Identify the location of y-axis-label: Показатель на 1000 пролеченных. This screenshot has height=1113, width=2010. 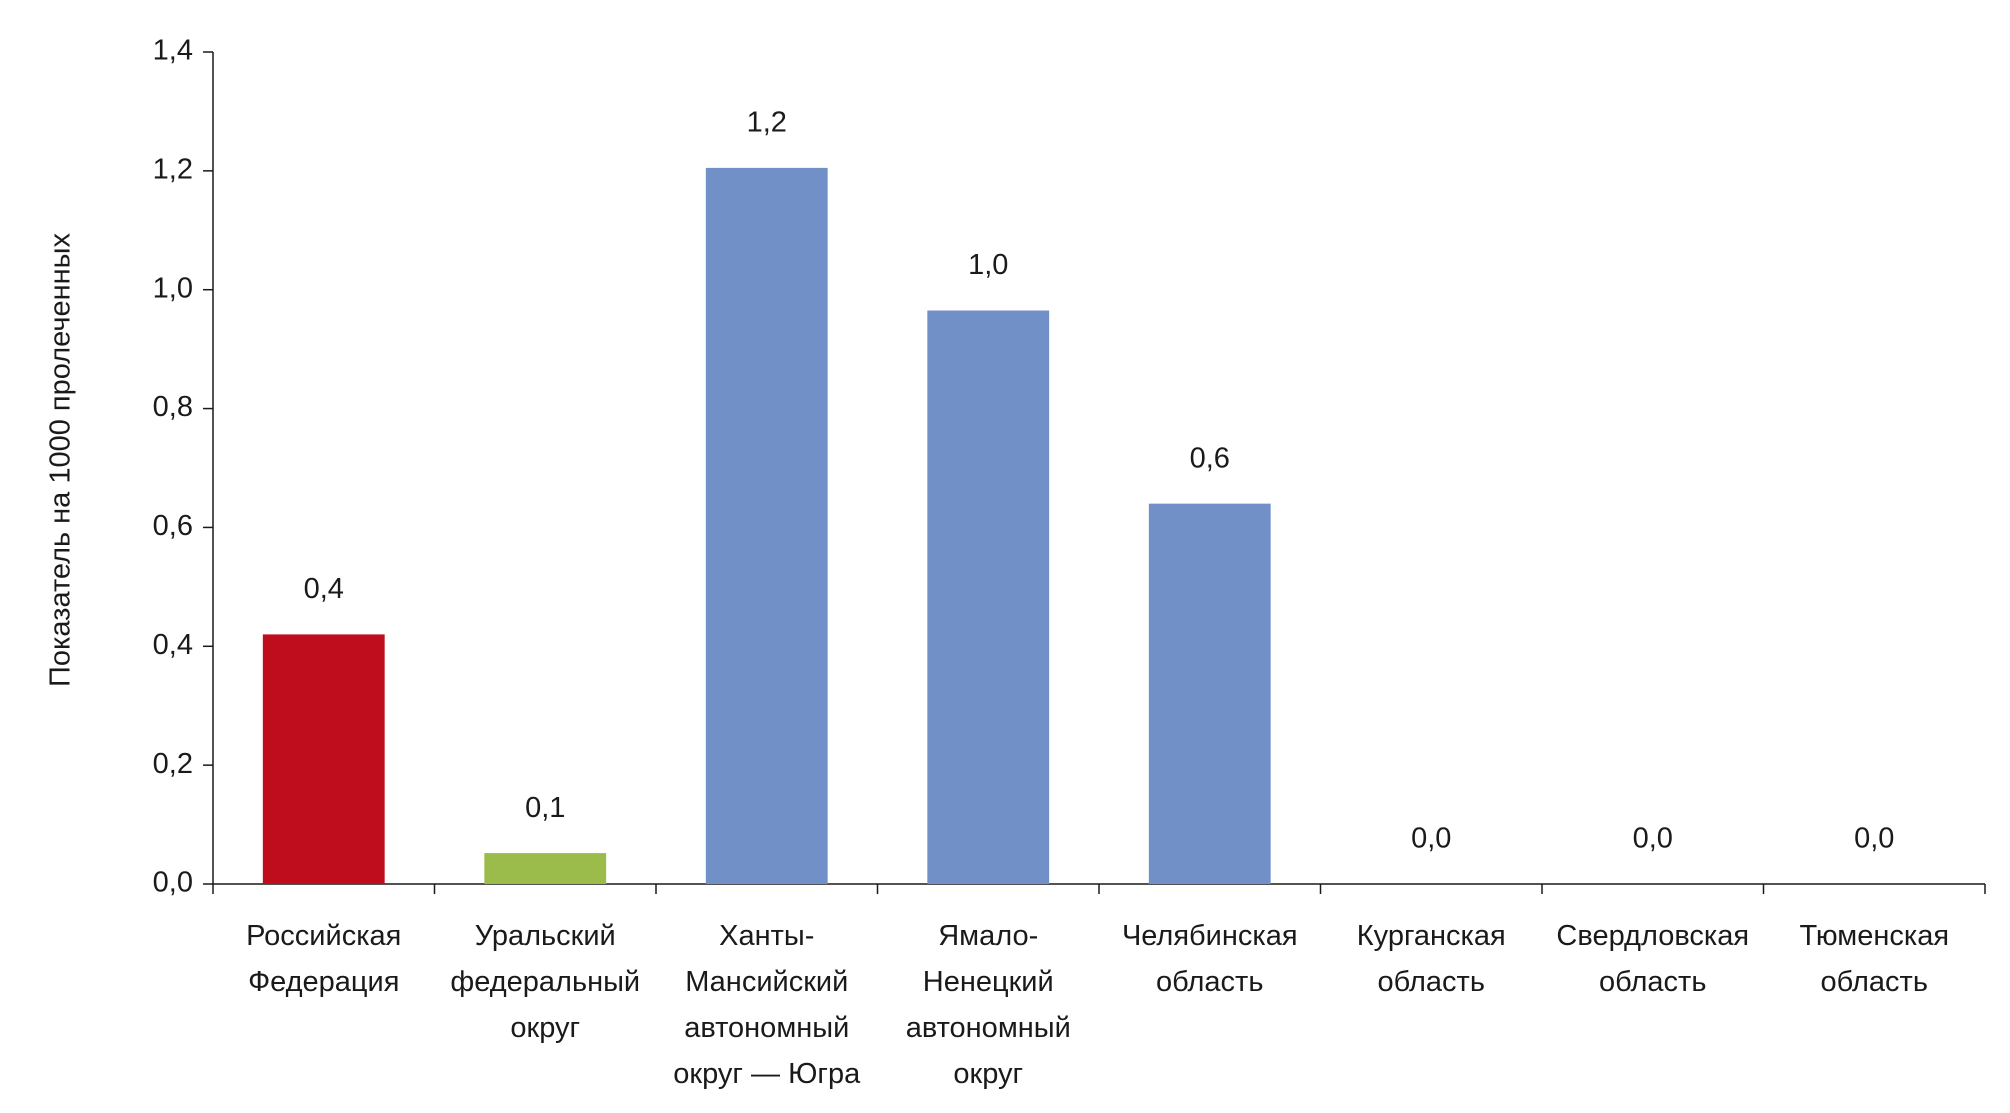
(61, 460).